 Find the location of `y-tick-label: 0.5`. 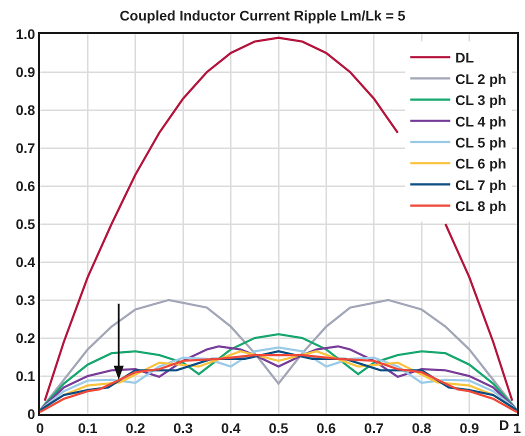

y-tick-label: 0.5 is located at coordinates (26, 224).